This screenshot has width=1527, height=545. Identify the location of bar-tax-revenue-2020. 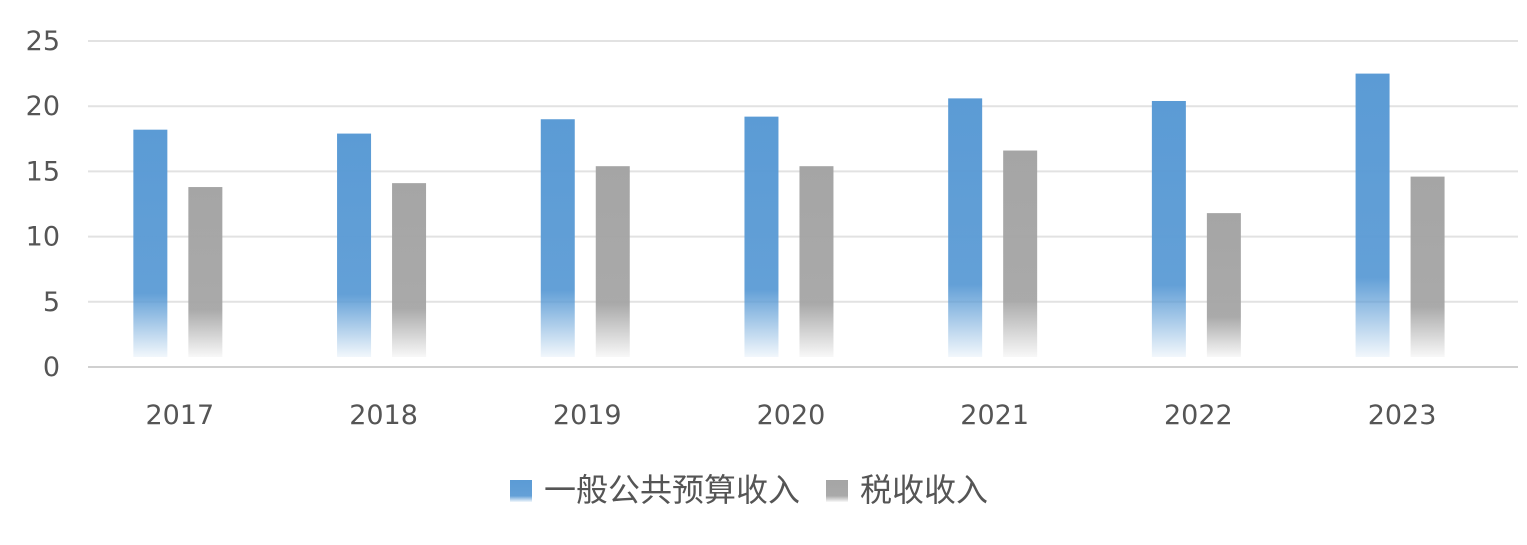
(816, 261).